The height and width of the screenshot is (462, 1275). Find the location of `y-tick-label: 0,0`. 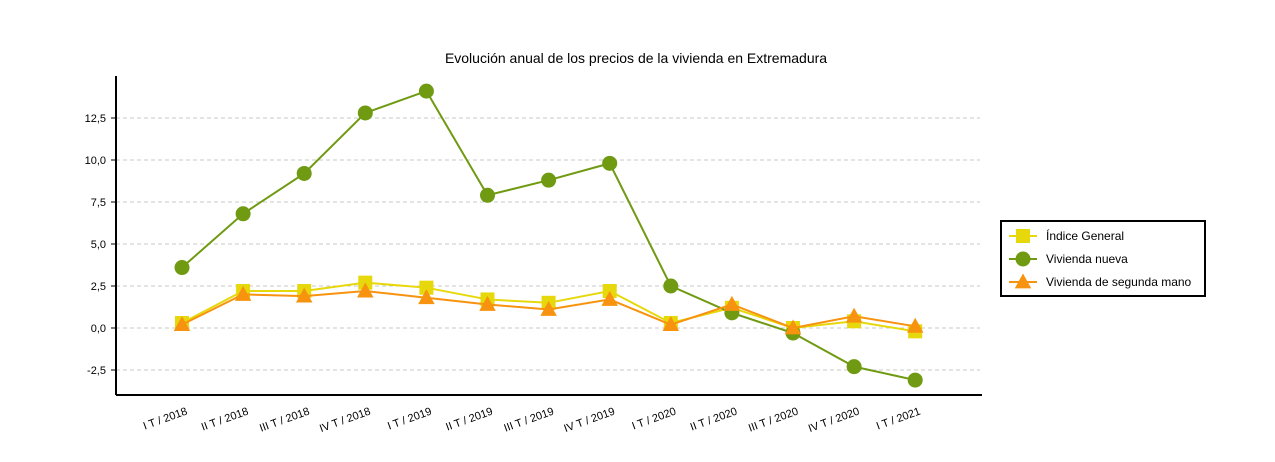

y-tick-label: 0,0 is located at coordinates (98, 329).